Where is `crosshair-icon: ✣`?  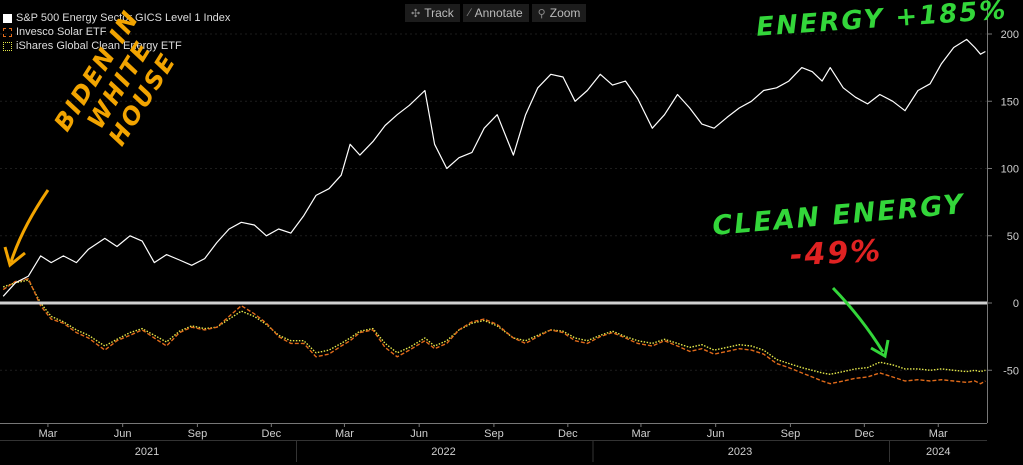
crosshair-icon: ✣ is located at coordinates (416, 13).